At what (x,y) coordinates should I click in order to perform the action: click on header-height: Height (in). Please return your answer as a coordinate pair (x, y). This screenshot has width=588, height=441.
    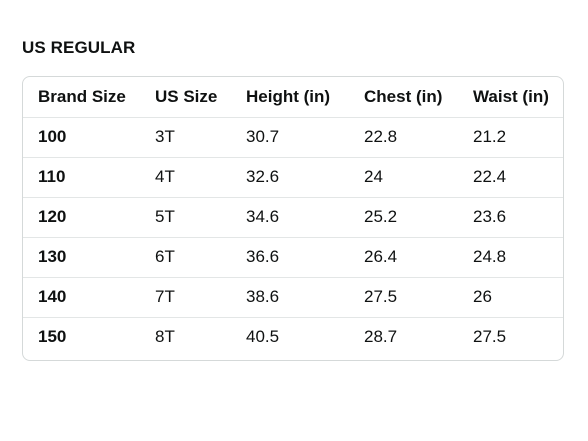
    Looking at the image, I should click on (290, 97).